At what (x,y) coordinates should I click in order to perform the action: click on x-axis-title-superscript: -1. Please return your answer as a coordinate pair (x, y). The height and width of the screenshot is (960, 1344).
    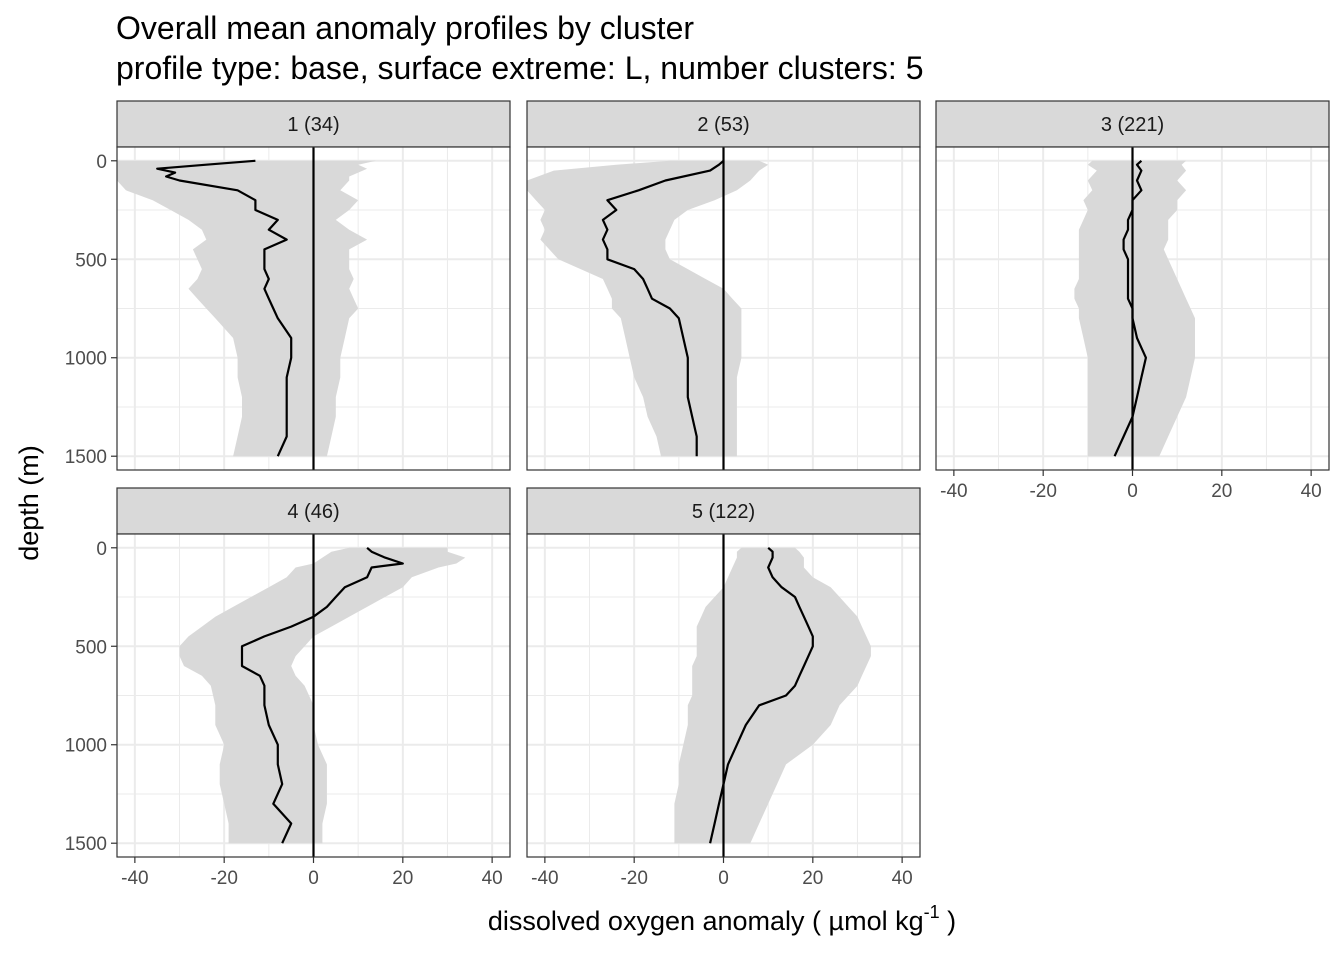
    Looking at the image, I should click on (932, 912).